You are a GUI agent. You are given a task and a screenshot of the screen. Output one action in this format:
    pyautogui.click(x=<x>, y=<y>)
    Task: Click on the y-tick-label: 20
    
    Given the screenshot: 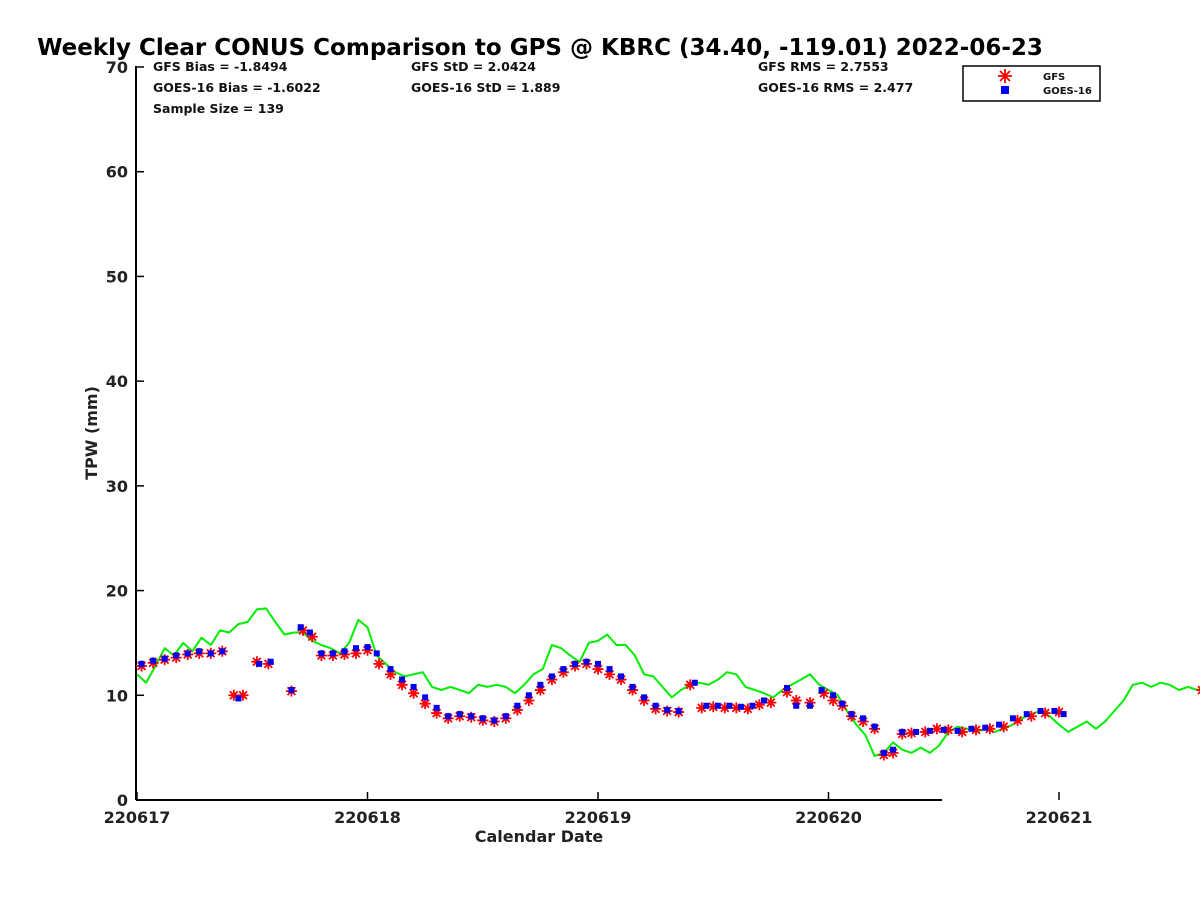 What is the action you would take?
    pyautogui.click(x=117, y=591)
    